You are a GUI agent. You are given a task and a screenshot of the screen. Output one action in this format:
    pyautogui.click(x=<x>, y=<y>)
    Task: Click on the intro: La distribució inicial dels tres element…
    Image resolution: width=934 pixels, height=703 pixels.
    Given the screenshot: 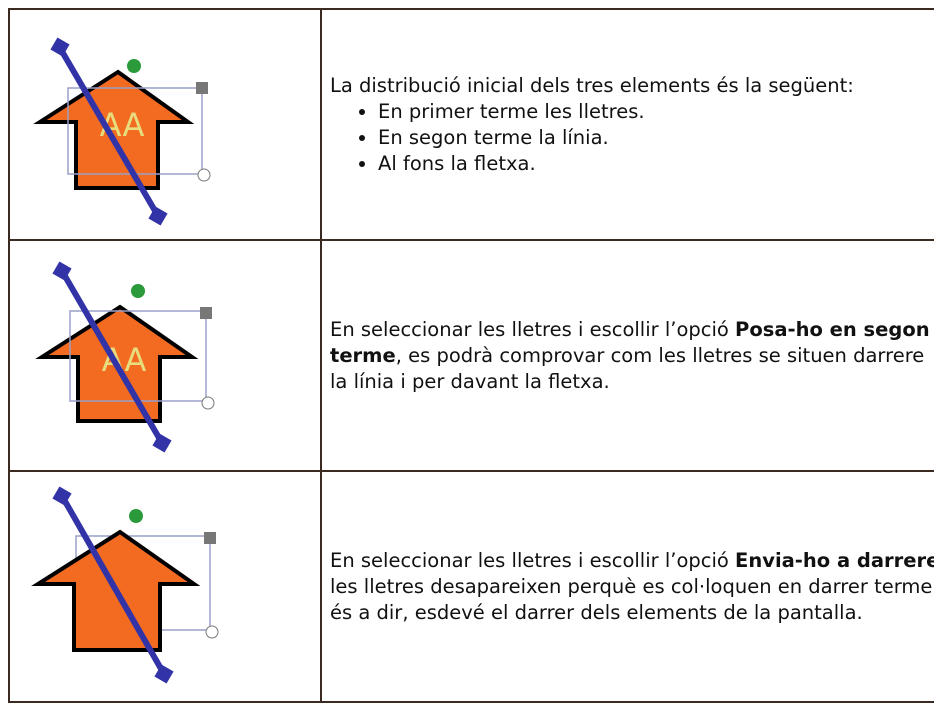 What is the action you would take?
    pyautogui.click(x=592, y=85)
    